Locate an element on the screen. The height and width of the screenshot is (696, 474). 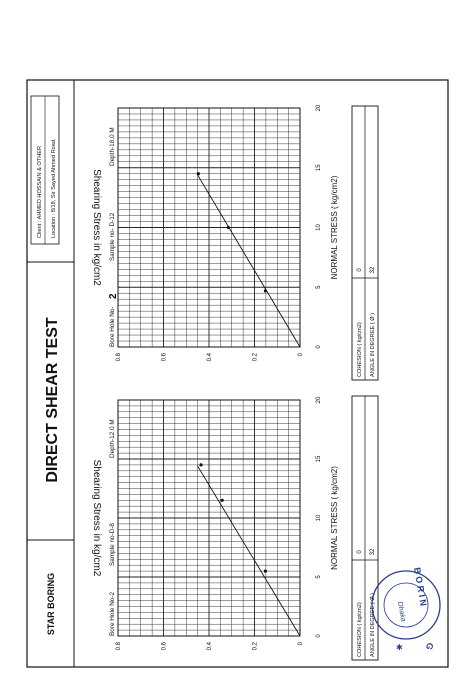
location-line: Location : 8/18, Sir Sayed Ahmed Road. is located at coordinates (54, 188).